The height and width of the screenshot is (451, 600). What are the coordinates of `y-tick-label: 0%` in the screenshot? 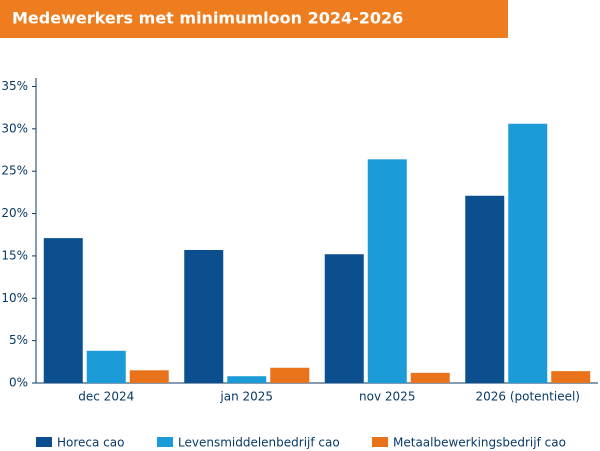 It's located at (18, 383).